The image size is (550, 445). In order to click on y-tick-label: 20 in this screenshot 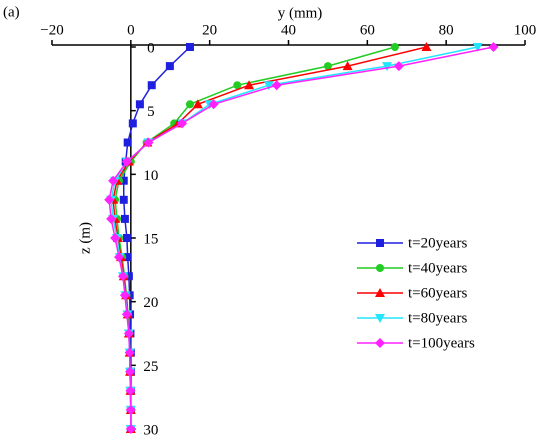, I will do `click(150, 303)`.